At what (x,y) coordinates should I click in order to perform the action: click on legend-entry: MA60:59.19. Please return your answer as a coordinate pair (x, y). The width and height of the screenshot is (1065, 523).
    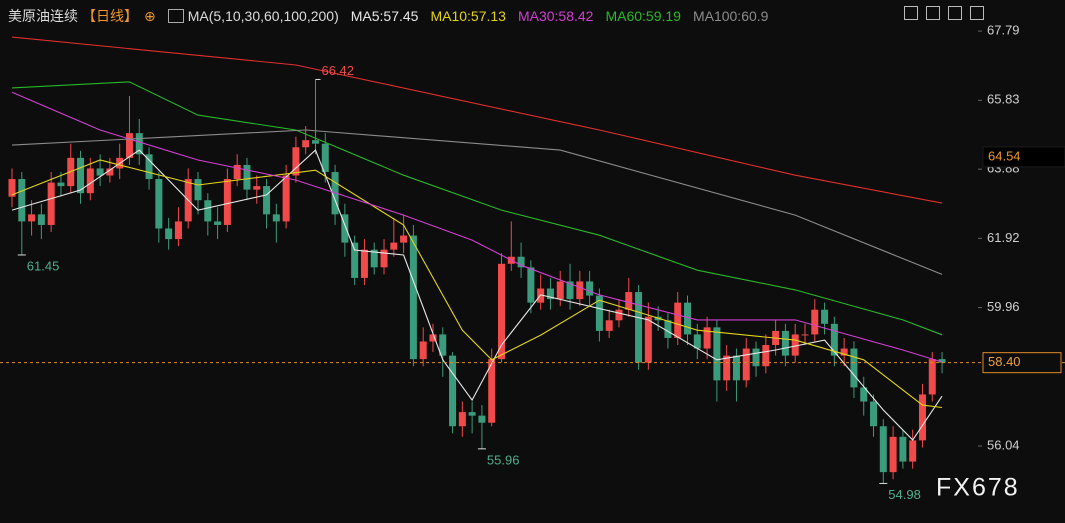
    Looking at the image, I should click on (643, 16).